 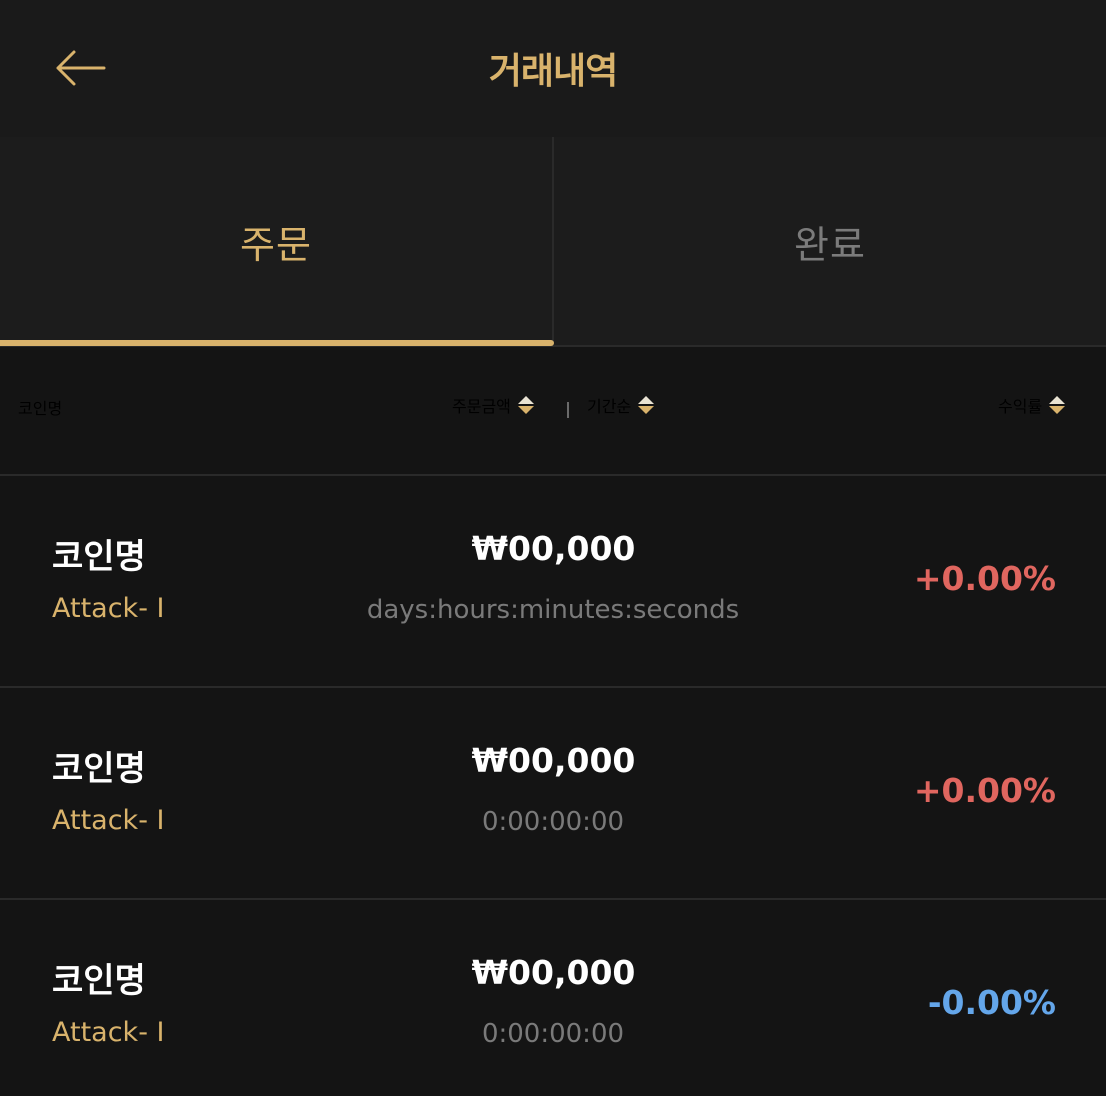 I want to click on arrow-left-icon, so click(x=81, y=68).